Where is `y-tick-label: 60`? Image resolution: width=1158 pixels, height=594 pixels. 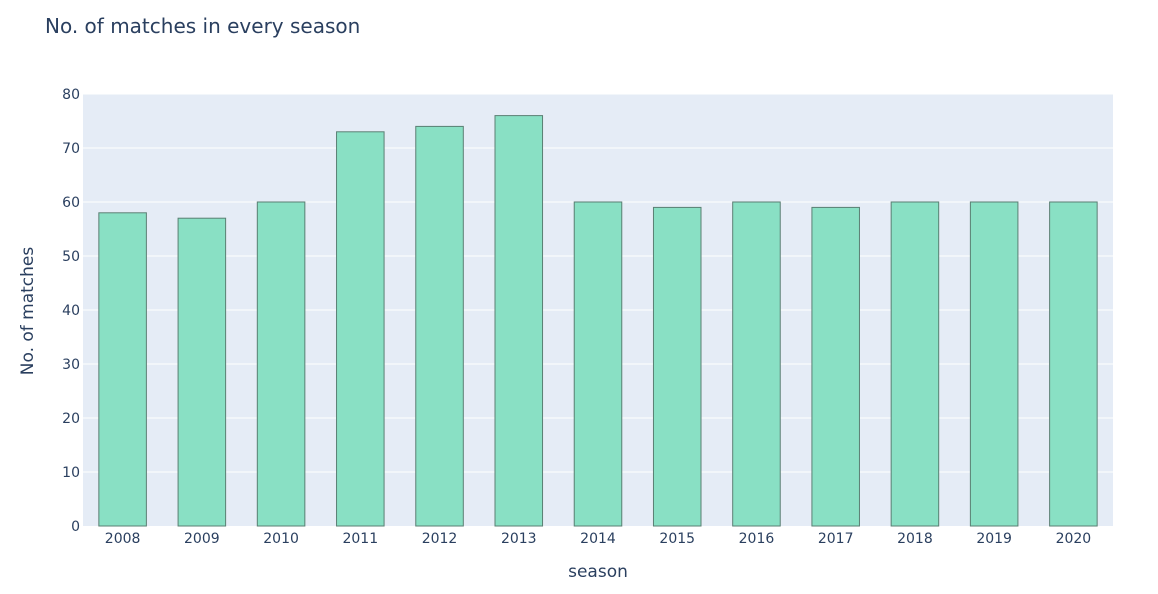 y-tick-label: 60 is located at coordinates (71, 203).